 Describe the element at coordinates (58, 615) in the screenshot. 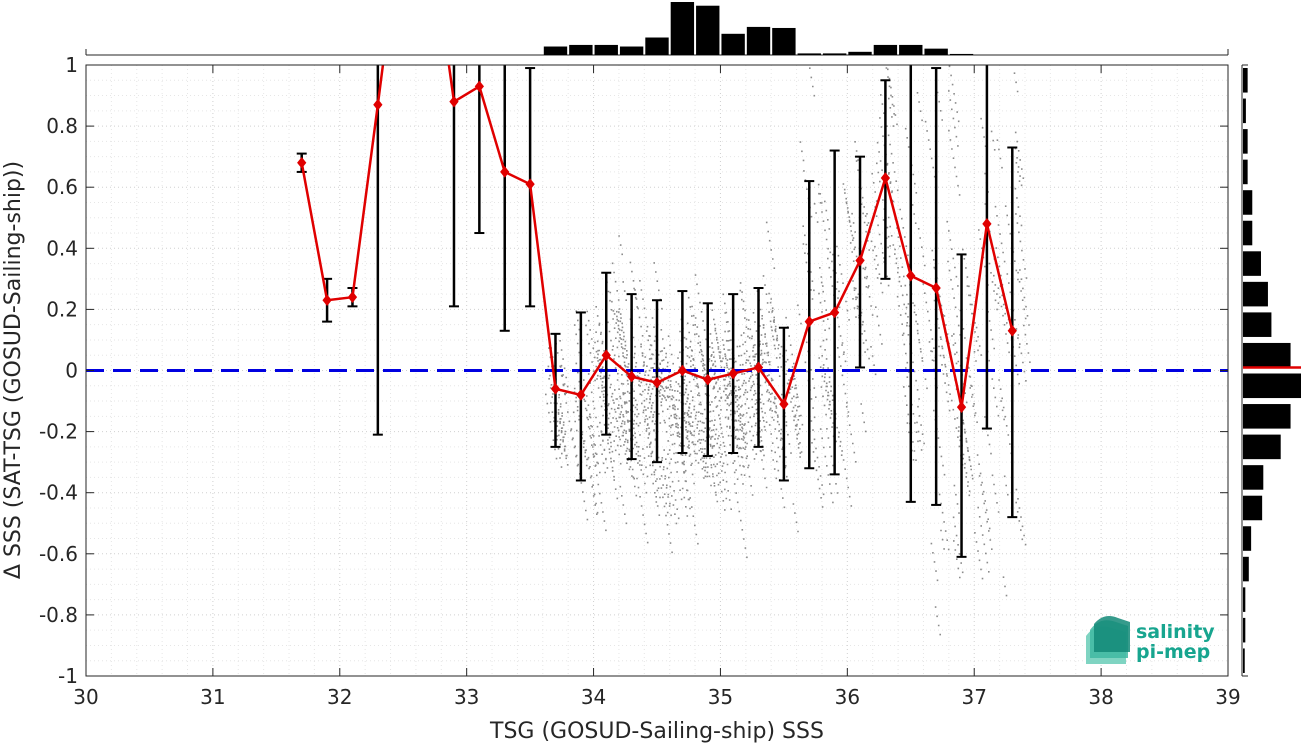

I see `y-tick-label: -0.8` at that location.